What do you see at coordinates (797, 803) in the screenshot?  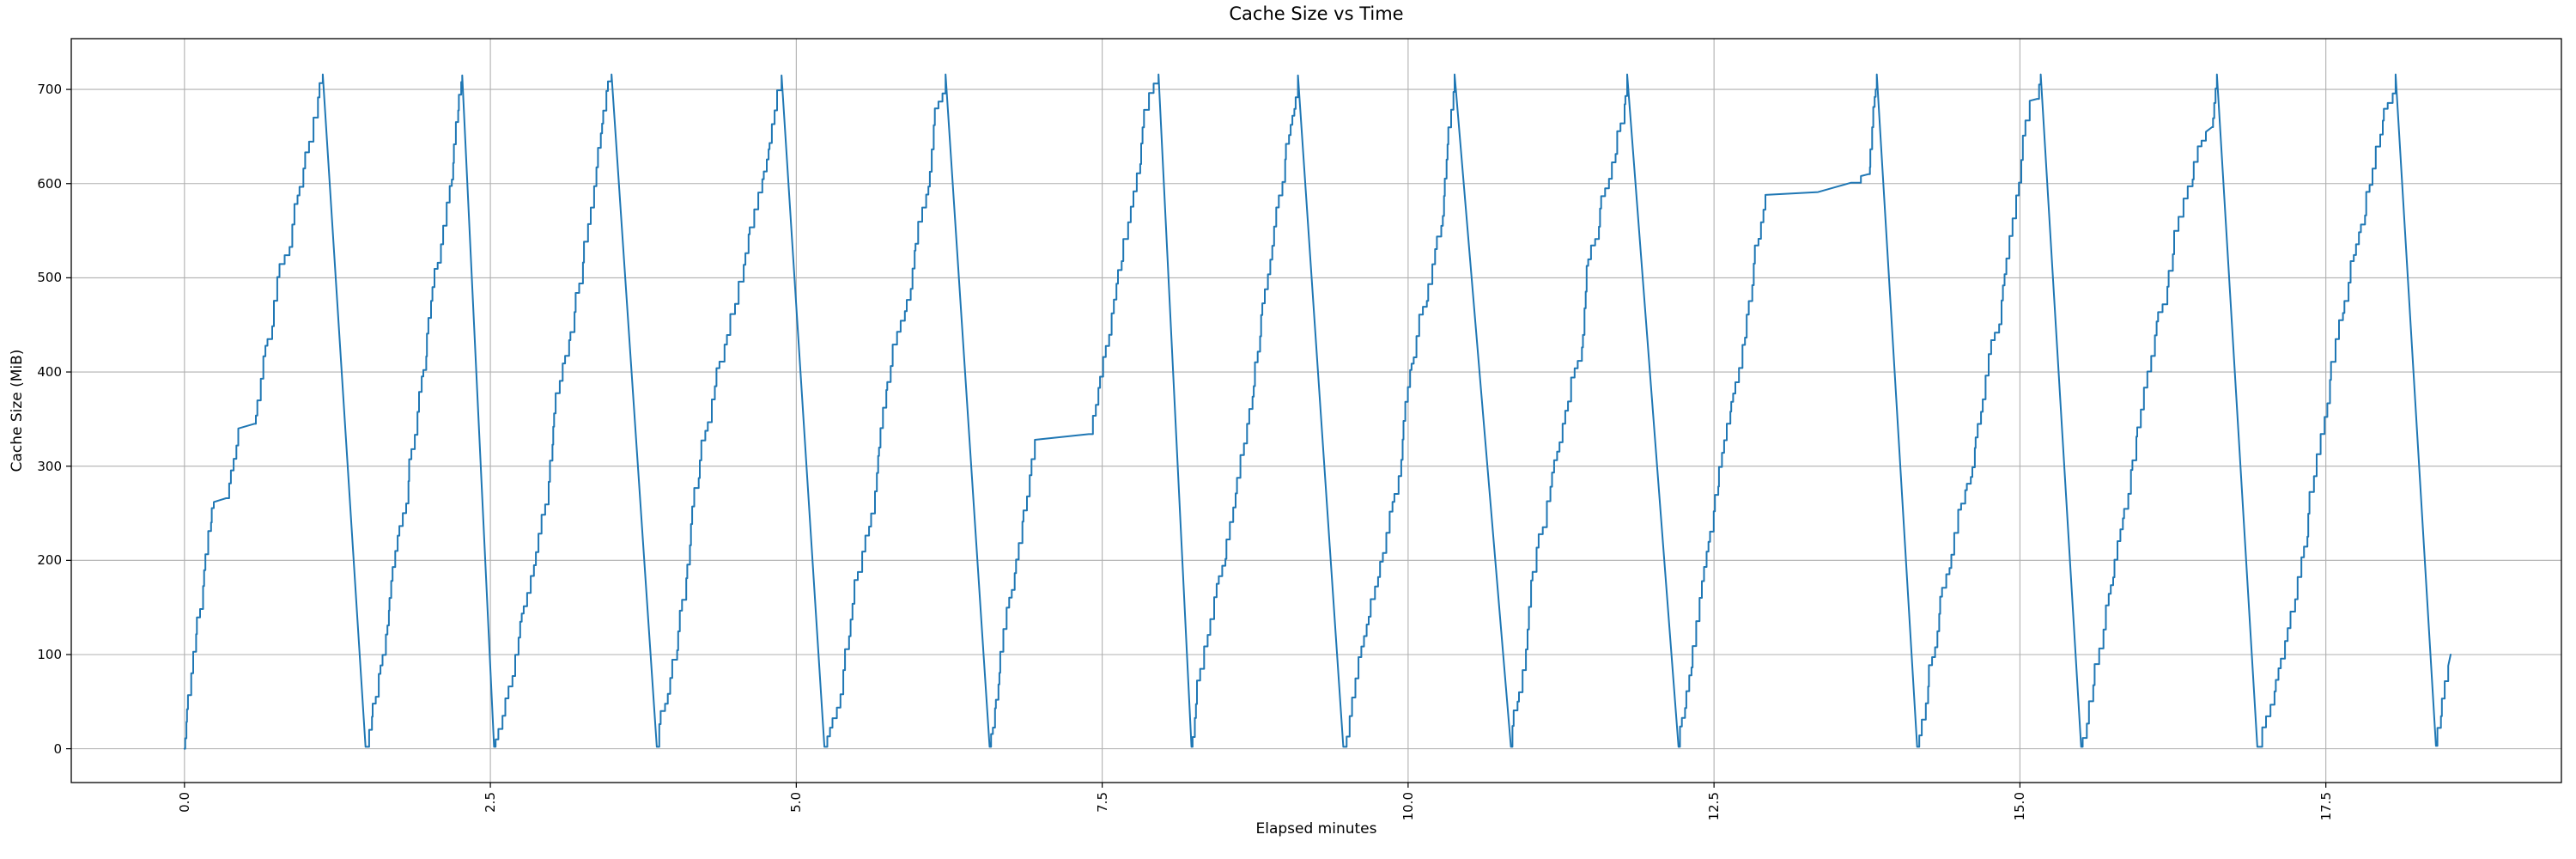 I see `x-tick-label: 5.0` at bounding box center [797, 803].